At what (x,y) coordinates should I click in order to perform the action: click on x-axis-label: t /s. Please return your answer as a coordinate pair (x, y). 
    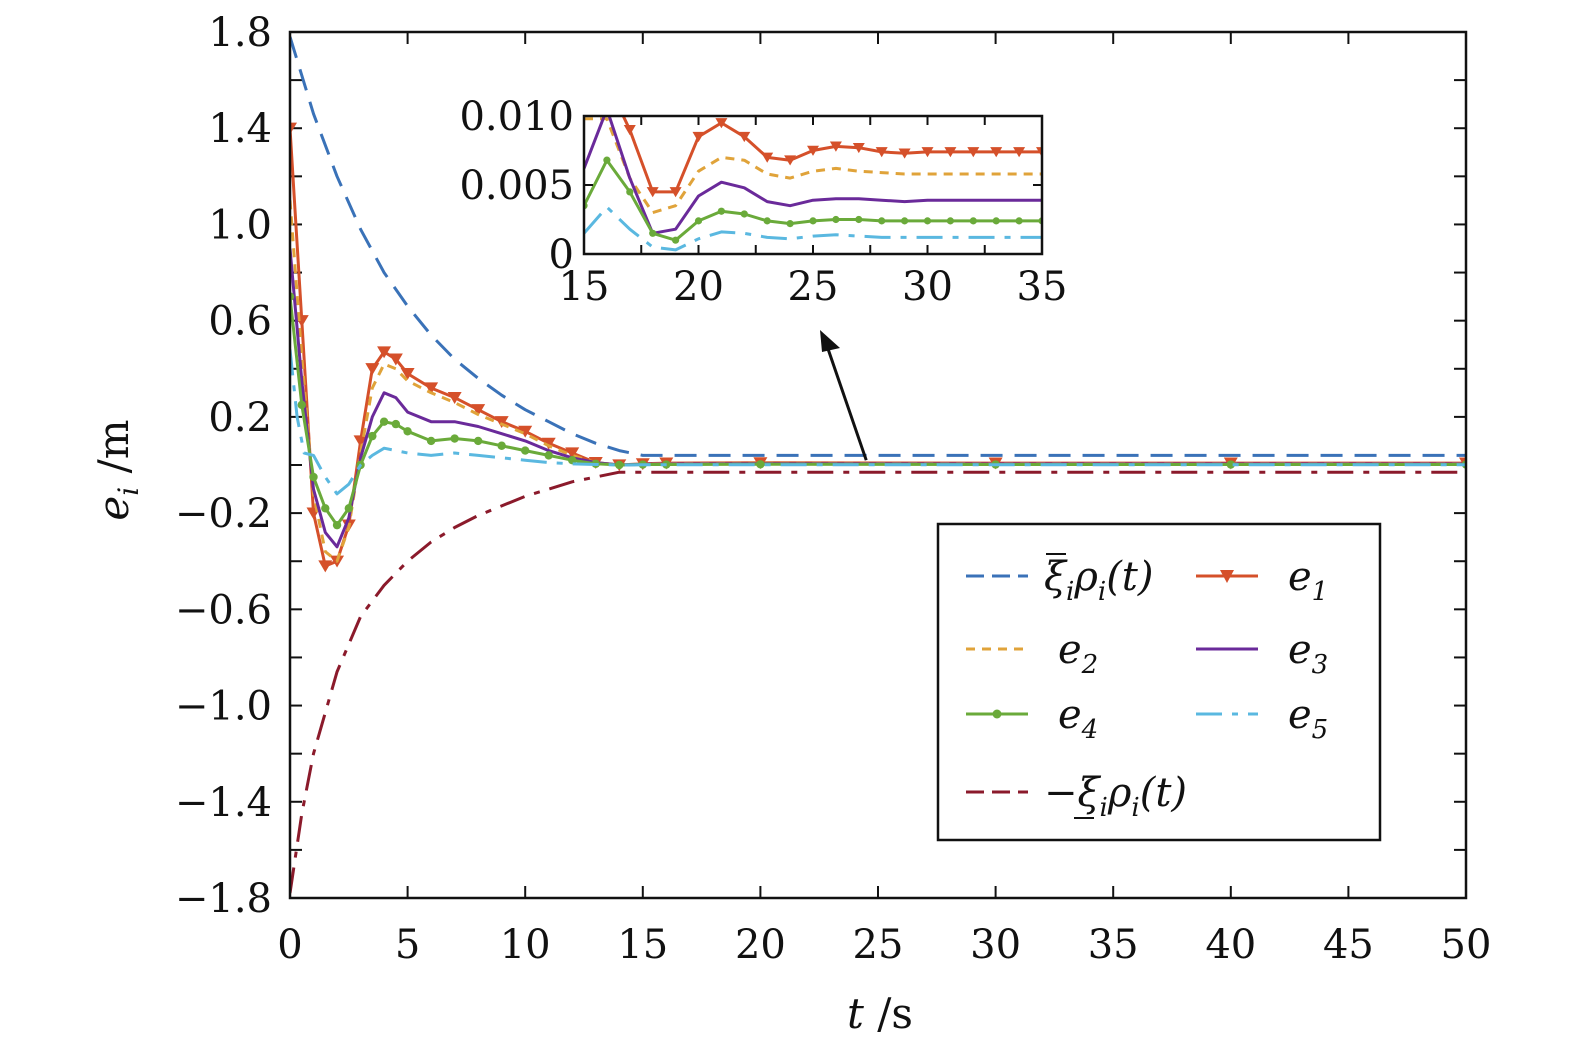
    Looking at the image, I should click on (880, 1013).